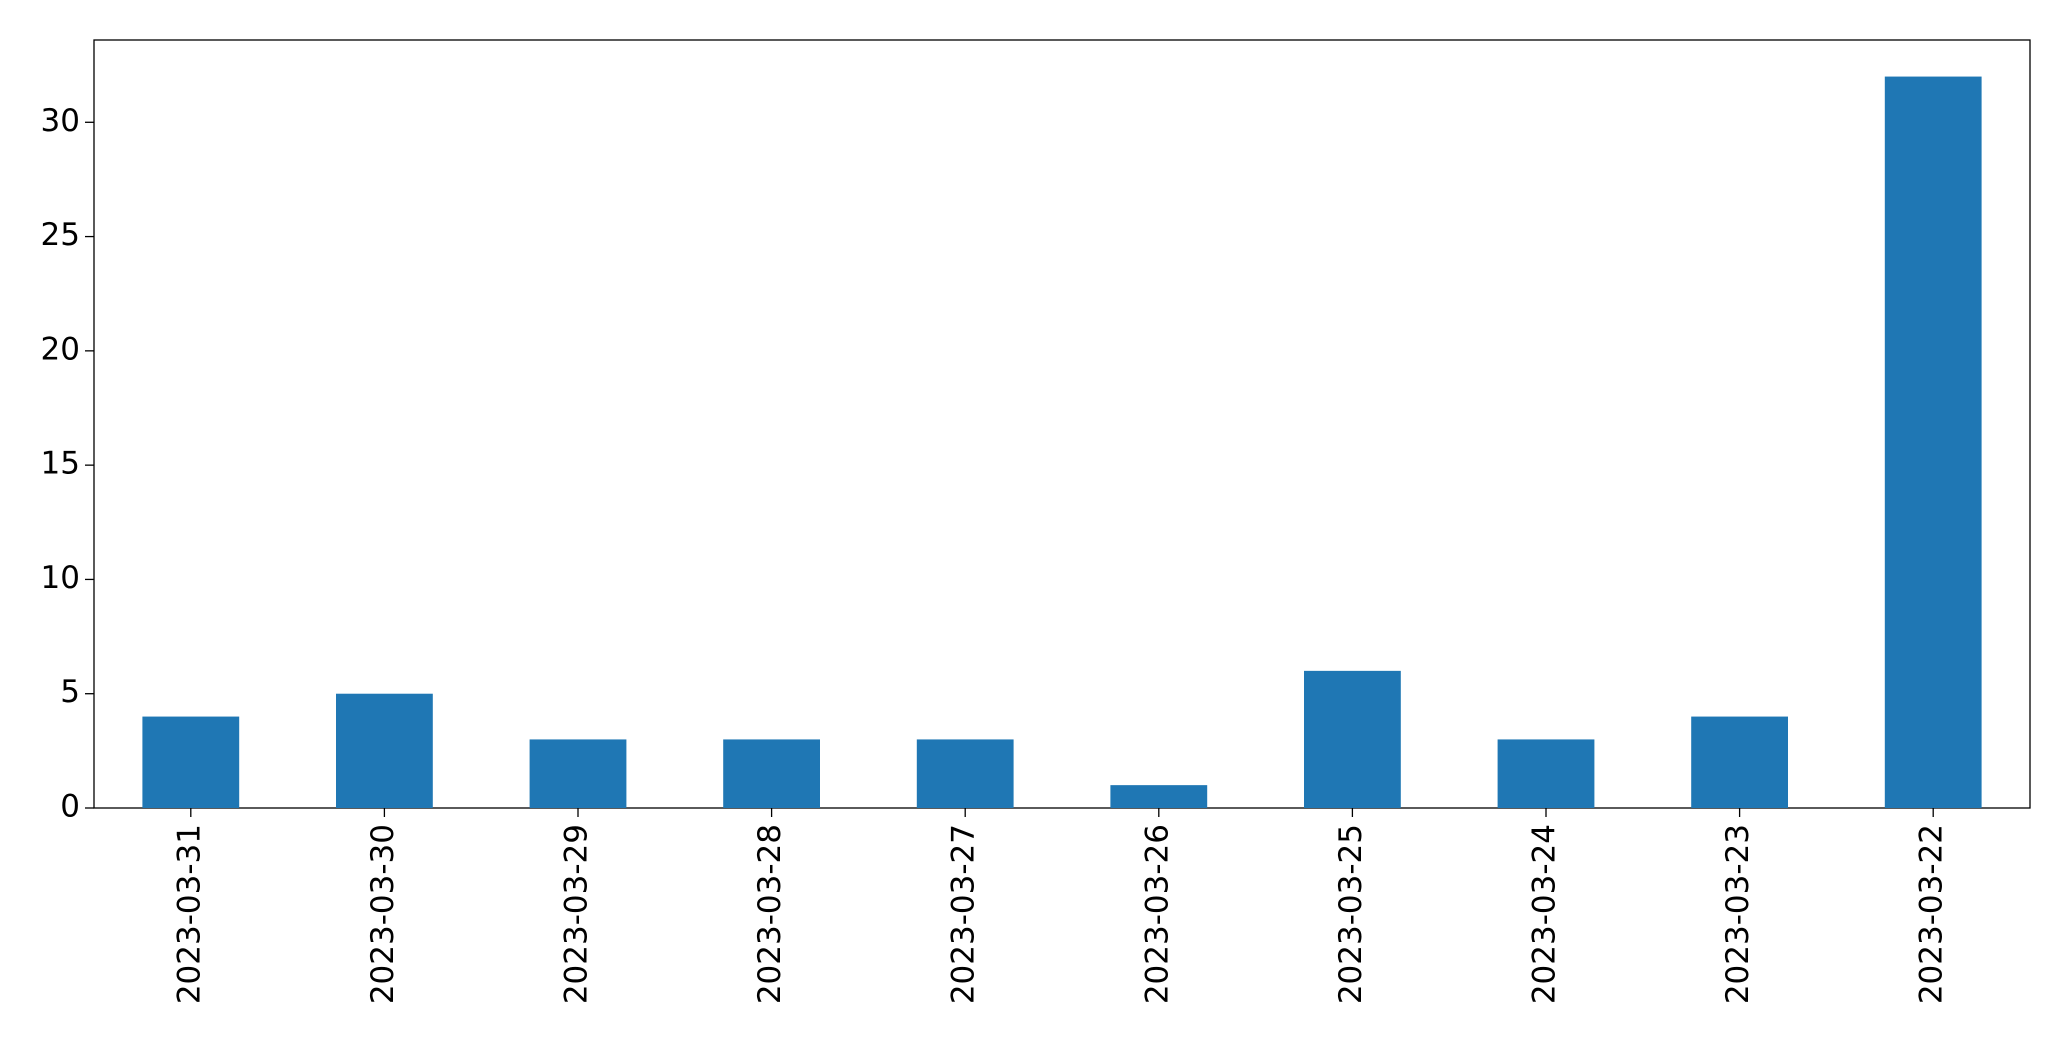 This screenshot has width=2071, height=1061. What do you see at coordinates (577, 914) in the screenshot?
I see `x-tick-label: 2023-03-29` at bounding box center [577, 914].